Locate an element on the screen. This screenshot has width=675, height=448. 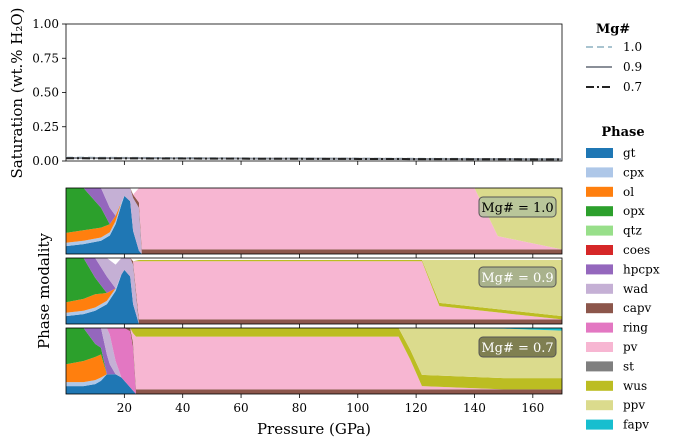
phase-legend-label: cpx is located at coordinates (633, 172).